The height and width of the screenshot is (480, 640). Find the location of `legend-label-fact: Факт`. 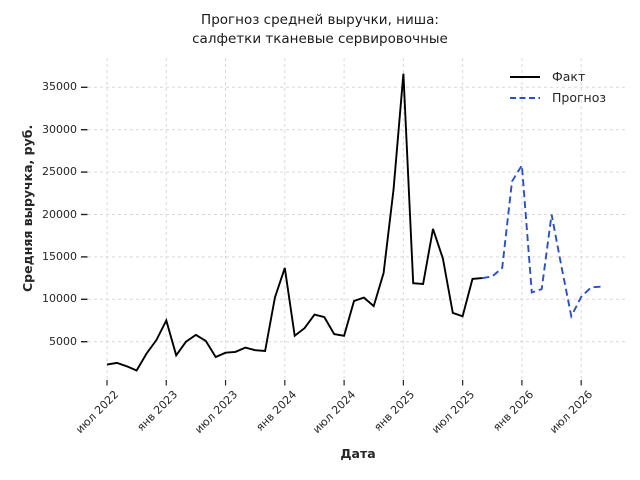

legend-label-fact: Факт is located at coordinates (569, 76).